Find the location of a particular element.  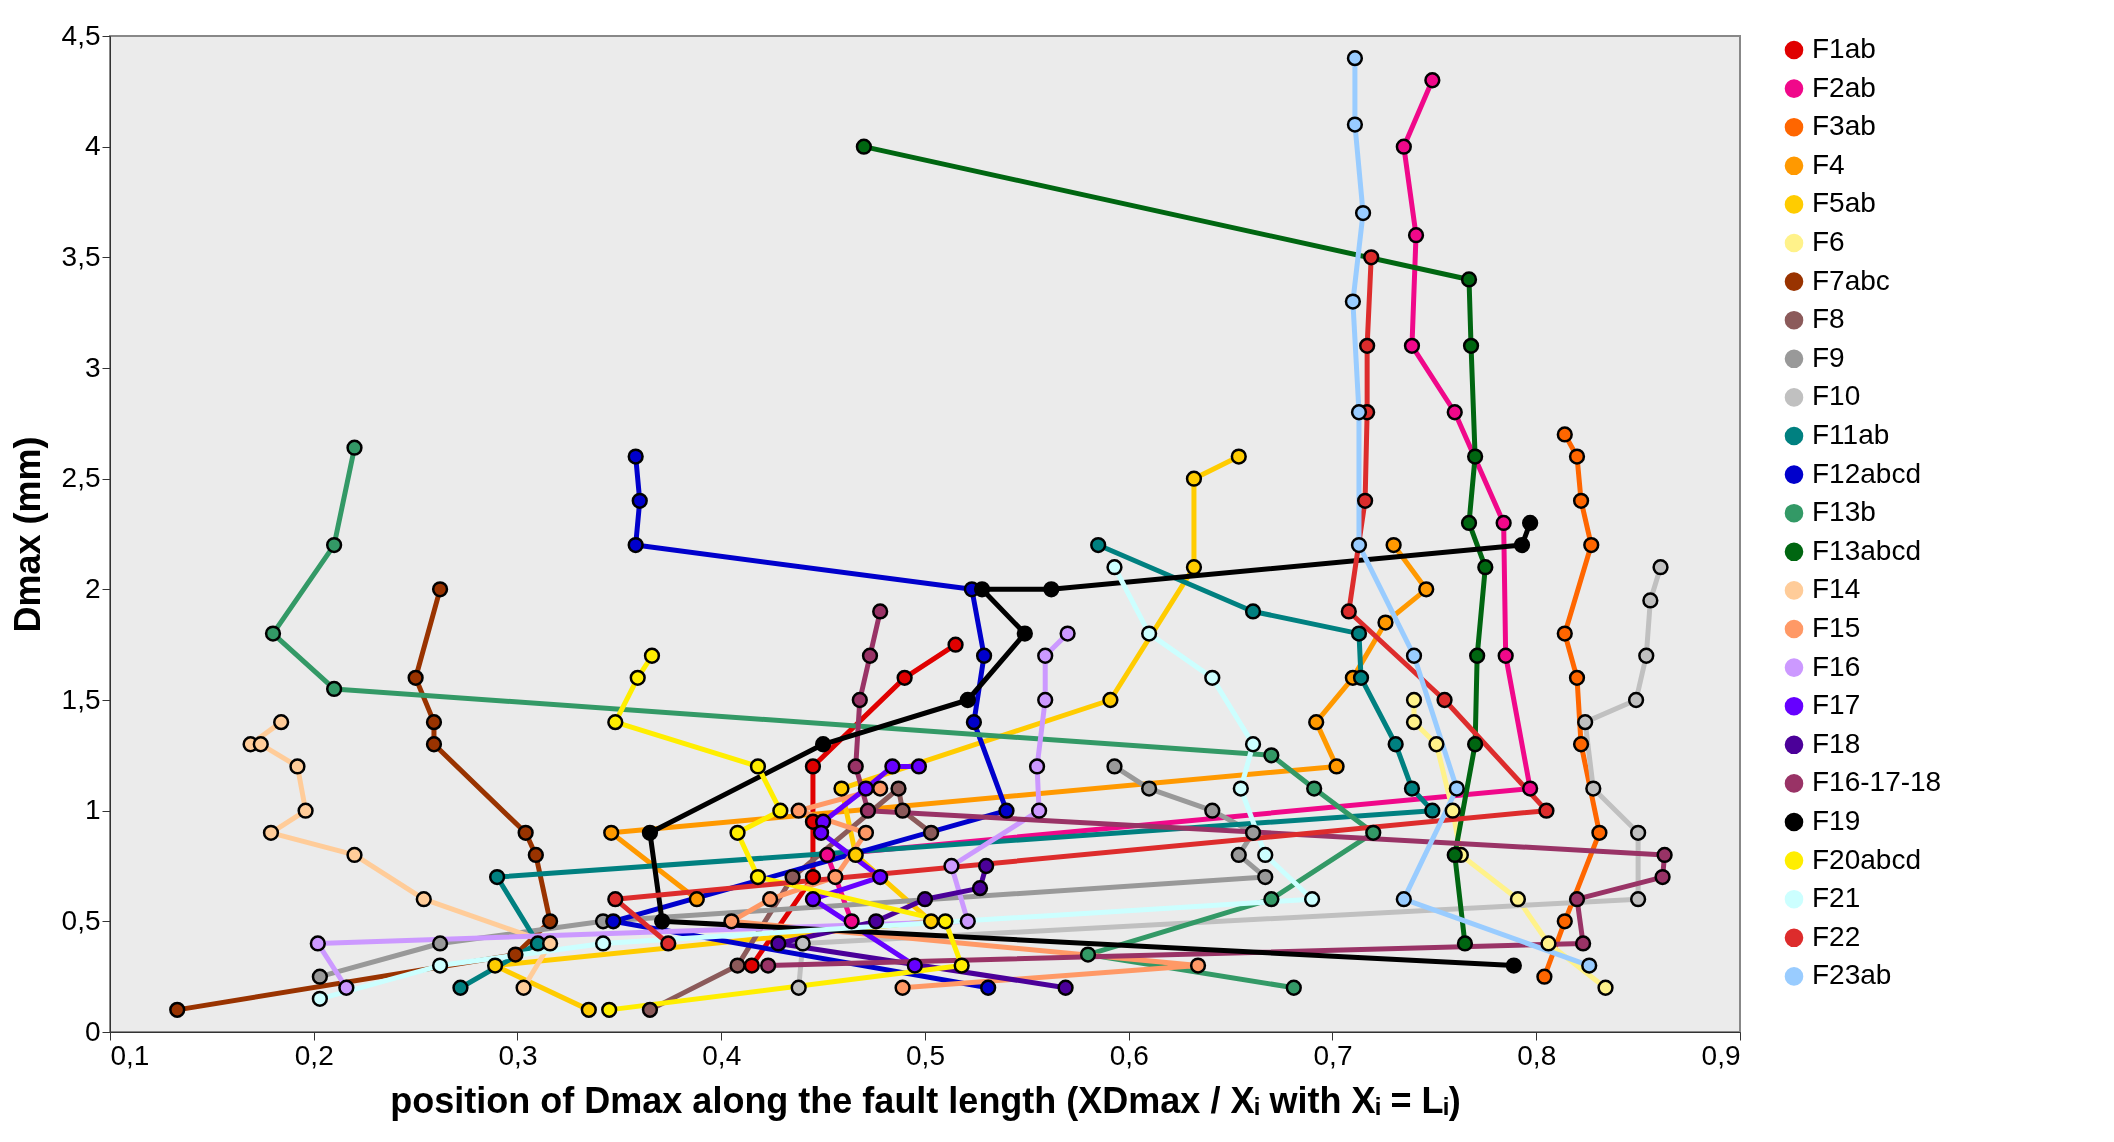

legend-label: F4 is located at coordinates (1828, 164).